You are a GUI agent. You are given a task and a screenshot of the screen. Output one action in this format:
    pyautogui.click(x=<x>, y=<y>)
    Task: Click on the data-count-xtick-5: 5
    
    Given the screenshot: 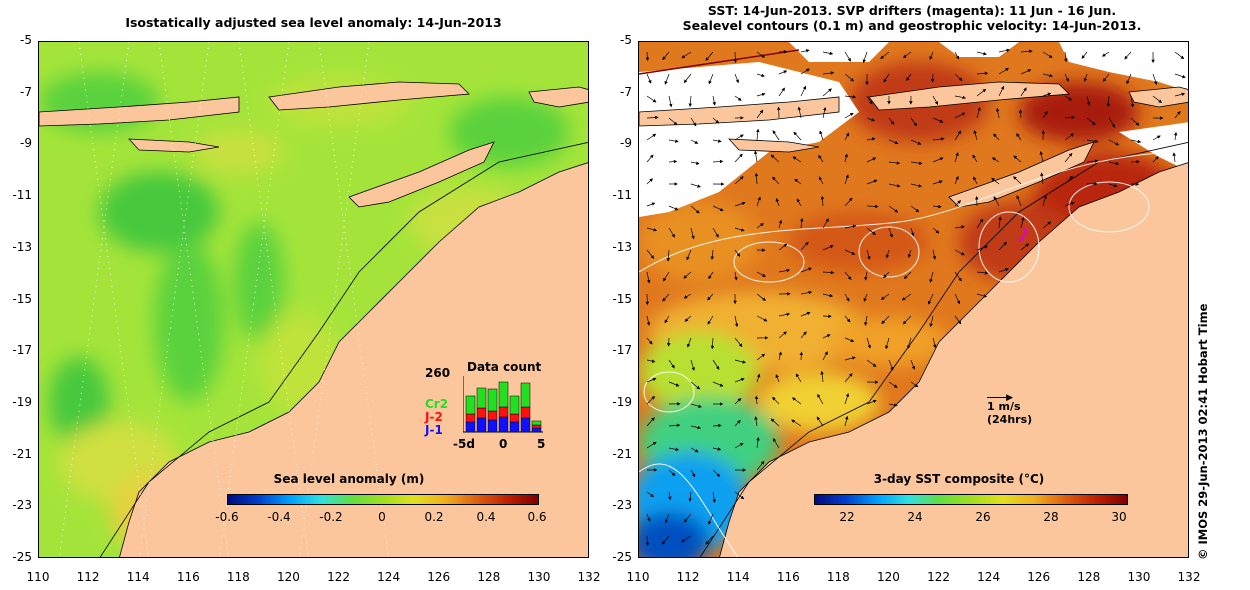 What is the action you would take?
    pyautogui.click(x=541, y=444)
    